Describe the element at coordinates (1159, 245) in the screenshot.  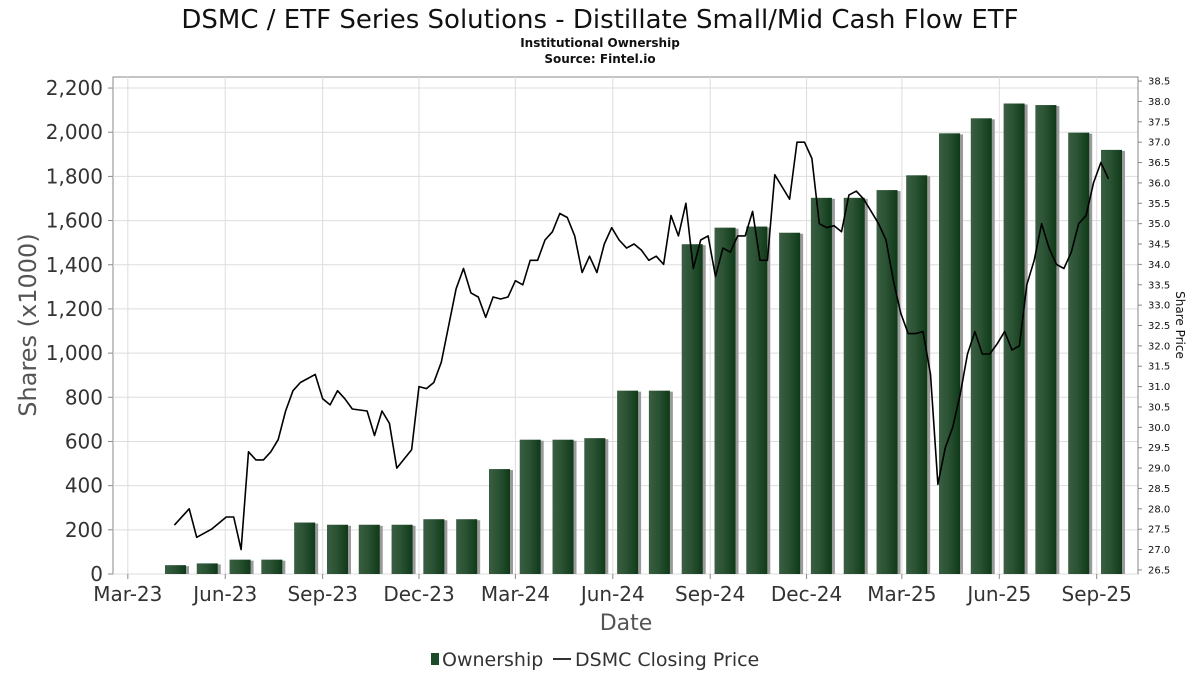
I see `right-tick-label: 34.5` at that location.